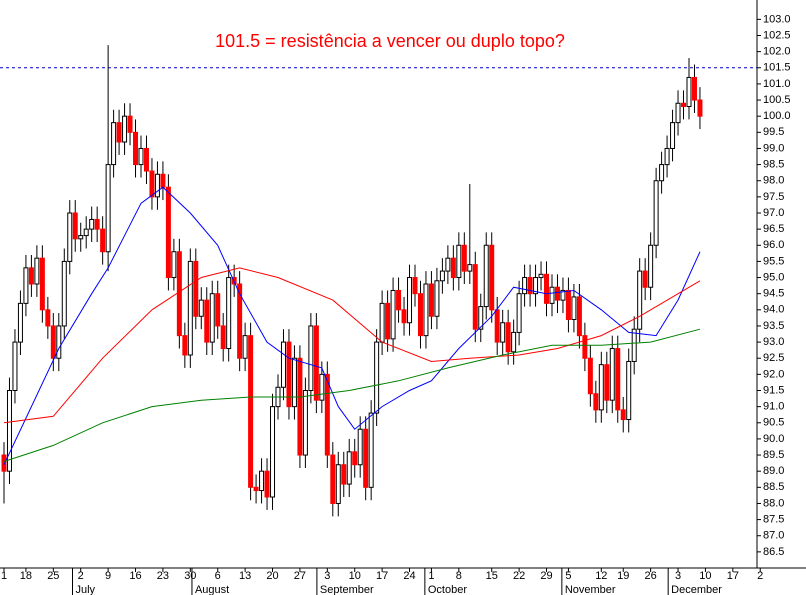 The height and width of the screenshot is (595, 806). I want to click on month-label: October, so click(447, 589).